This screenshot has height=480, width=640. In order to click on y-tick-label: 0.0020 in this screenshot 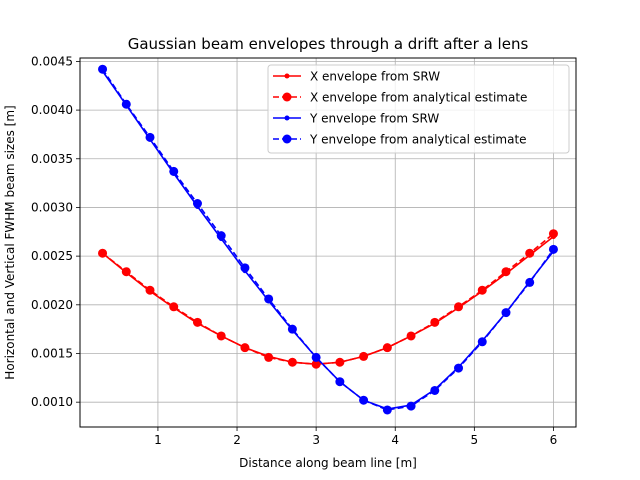, I will do `click(52, 305)`.